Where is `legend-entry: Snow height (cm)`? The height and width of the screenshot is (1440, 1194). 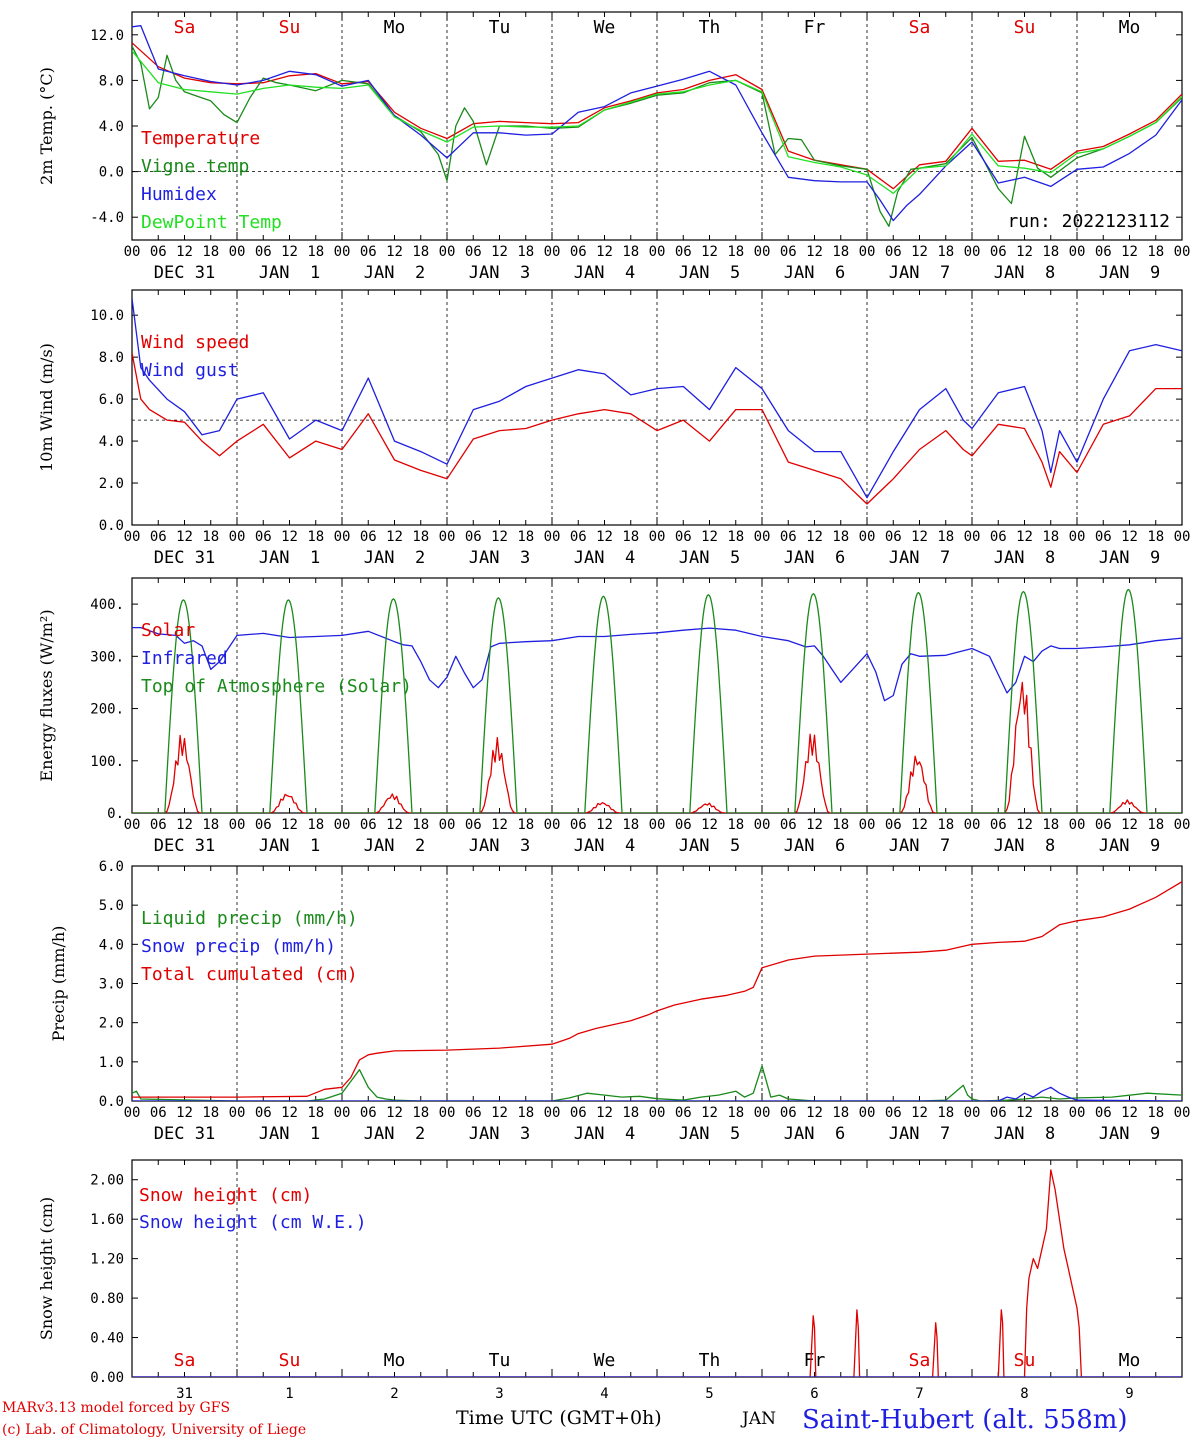 legend-entry: Snow height (cm) is located at coordinates (225, 1195).